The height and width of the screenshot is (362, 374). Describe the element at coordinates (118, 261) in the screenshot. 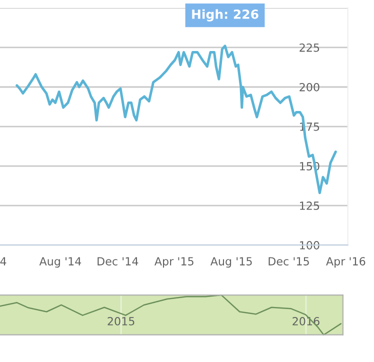

I see `x-tick-label: Dec '14` at that location.